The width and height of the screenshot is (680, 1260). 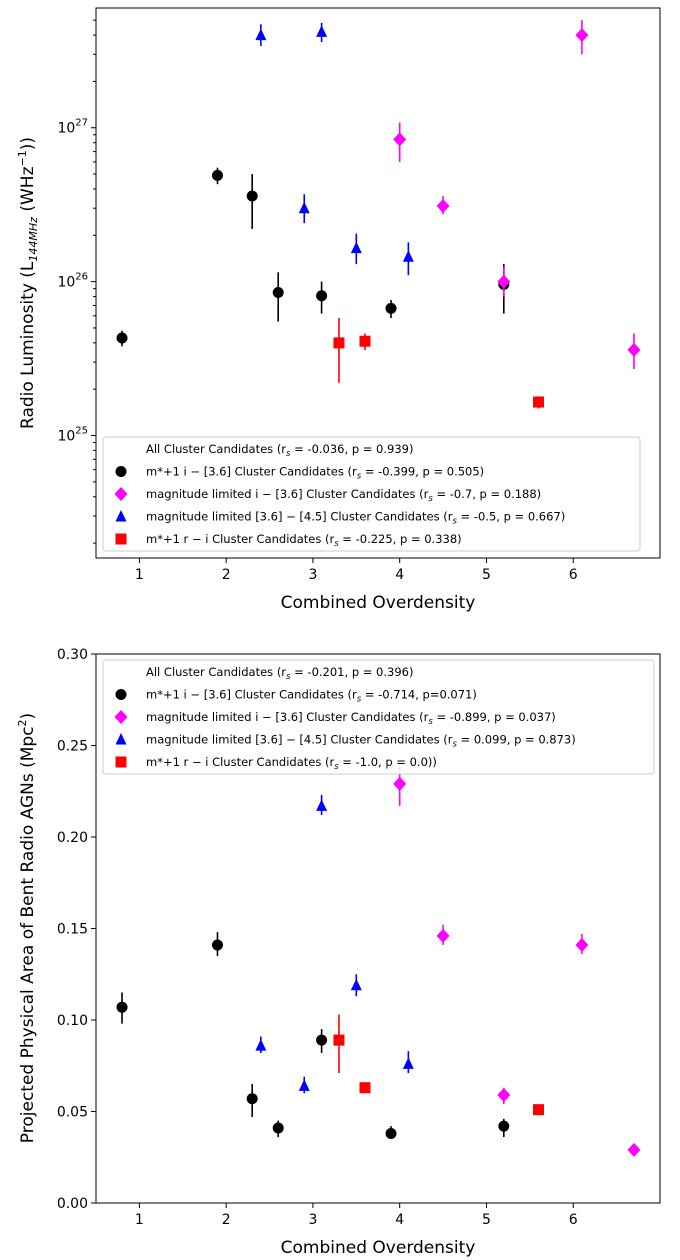 I want to click on y-tick-label: 1025, so click(x=72, y=435).